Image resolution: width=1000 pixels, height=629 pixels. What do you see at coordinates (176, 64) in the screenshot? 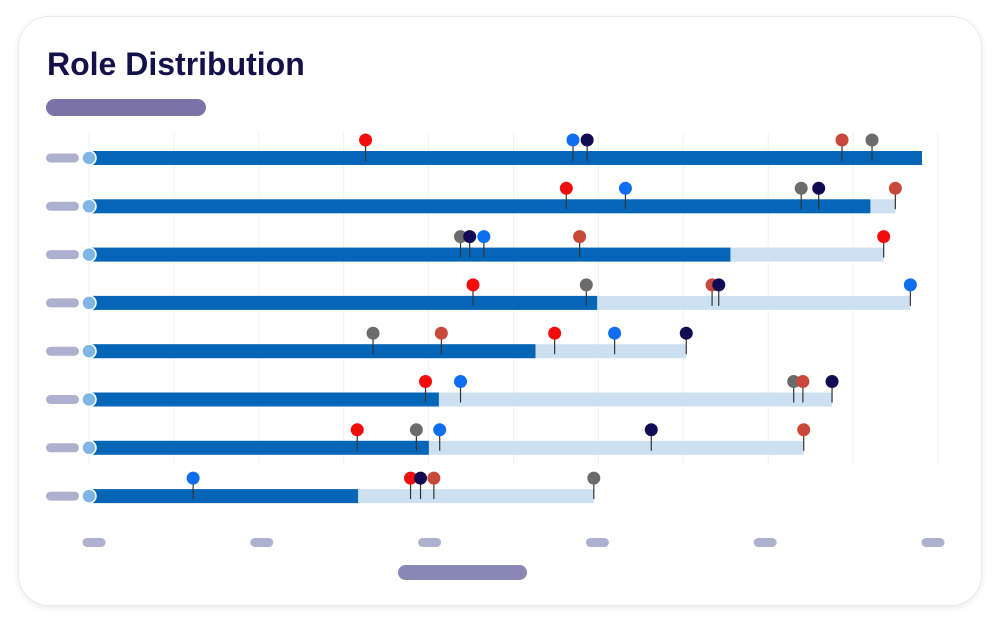
I see `chart-title: Role Distribution` at bounding box center [176, 64].